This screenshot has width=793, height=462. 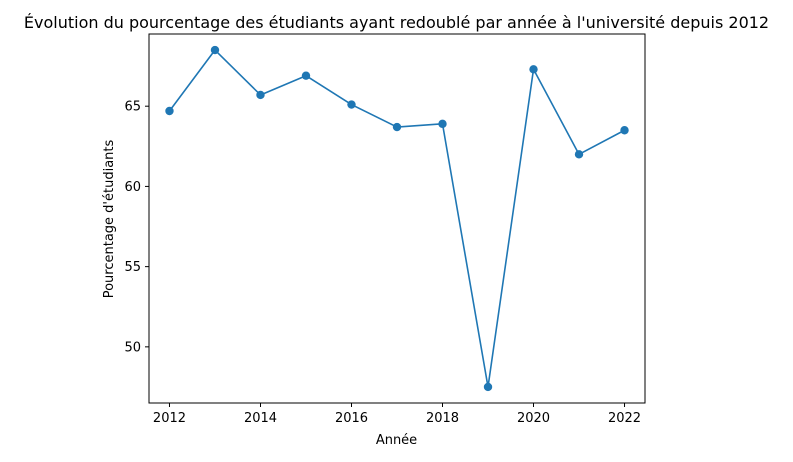 I want to click on x-axis-label: Année, so click(x=396, y=440).